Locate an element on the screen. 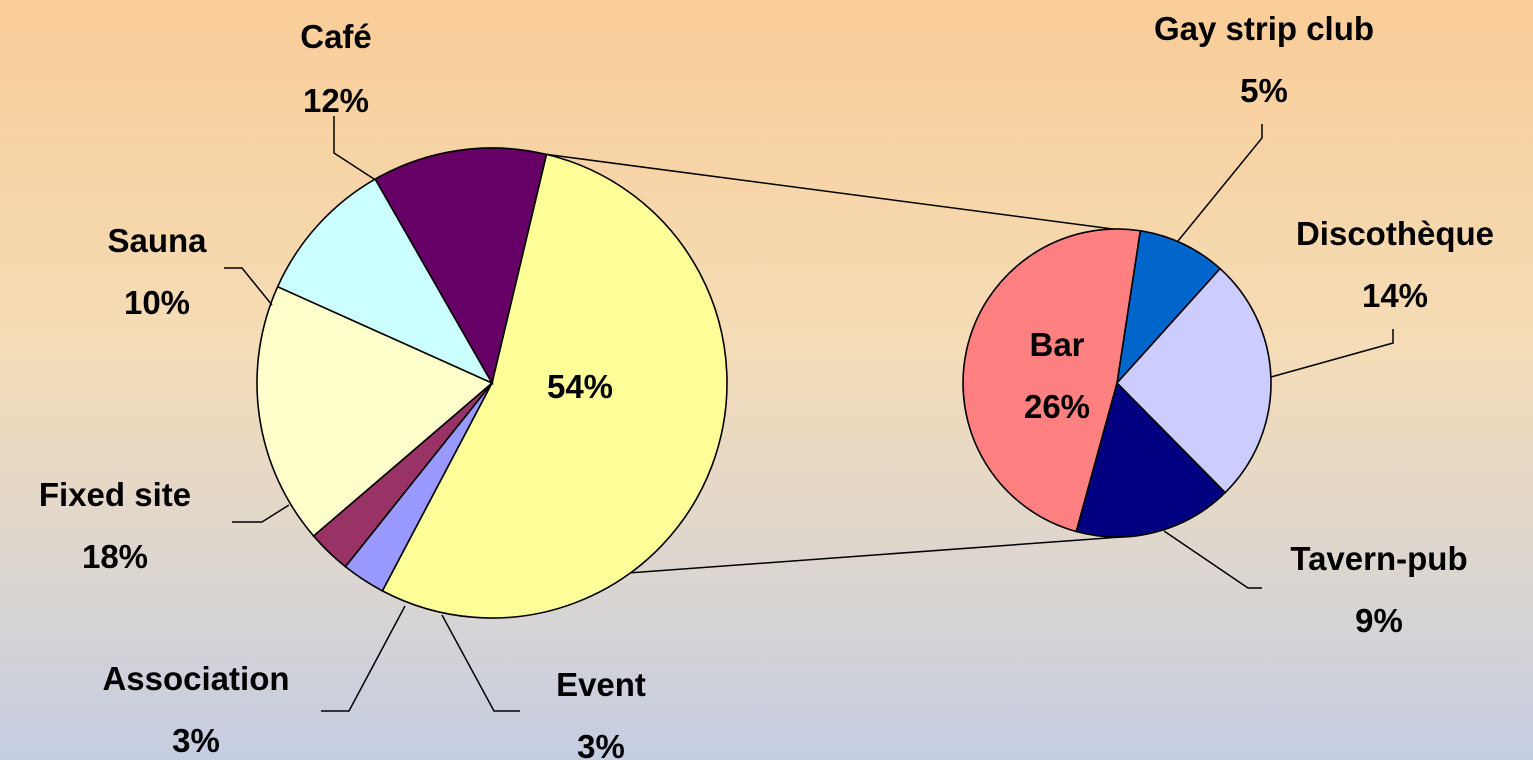 Image resolution: width=1533 pixels, height=760 pixels. slice-cafe is located at coordinates (461, 266).